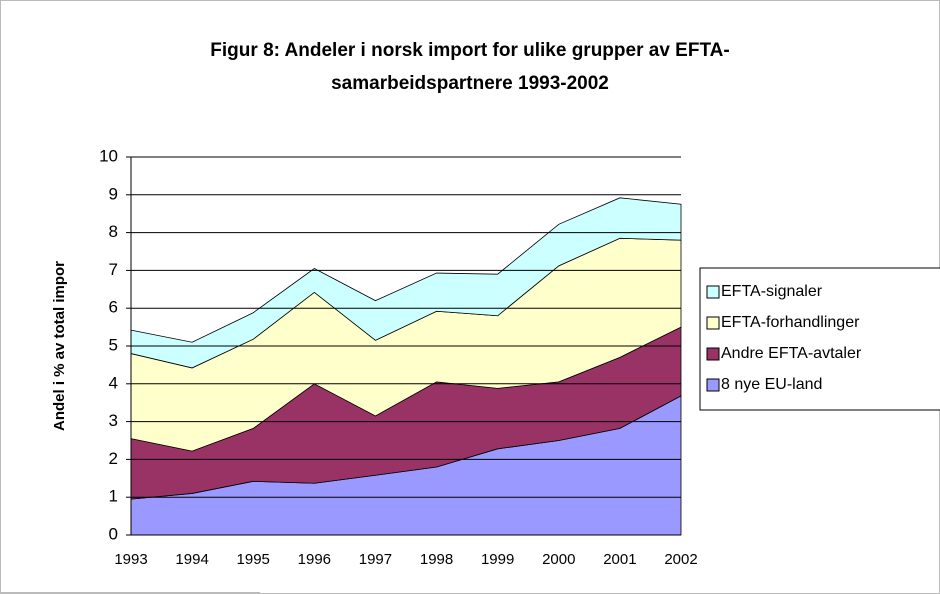 The width and height of the screenshot is (940, 594). What do you see at coordinates (113, 344) in the screenshot?
I see `y-tick-label: 5` at bounding box center [113, 344].